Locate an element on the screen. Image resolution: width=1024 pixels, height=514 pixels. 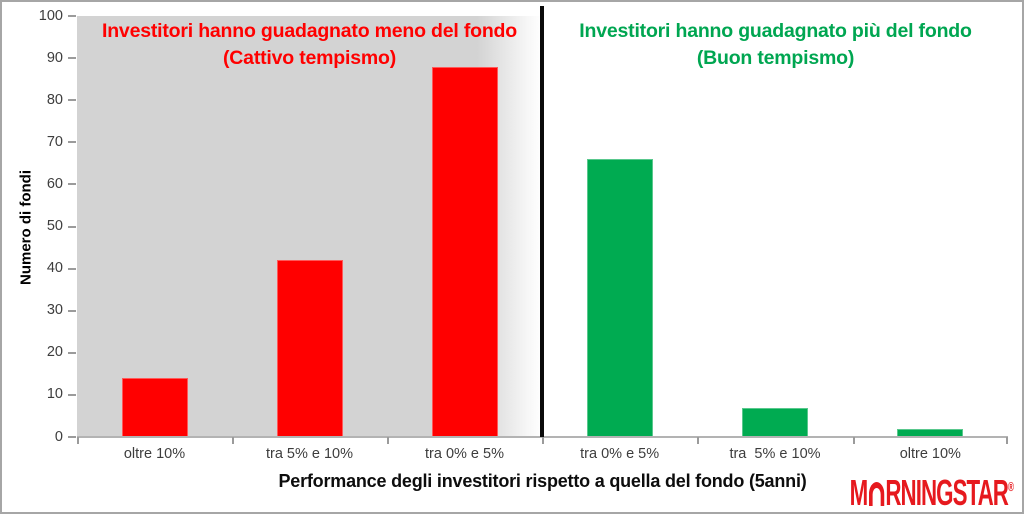
logo-letter-m: M is located at coordinates (859, 492).